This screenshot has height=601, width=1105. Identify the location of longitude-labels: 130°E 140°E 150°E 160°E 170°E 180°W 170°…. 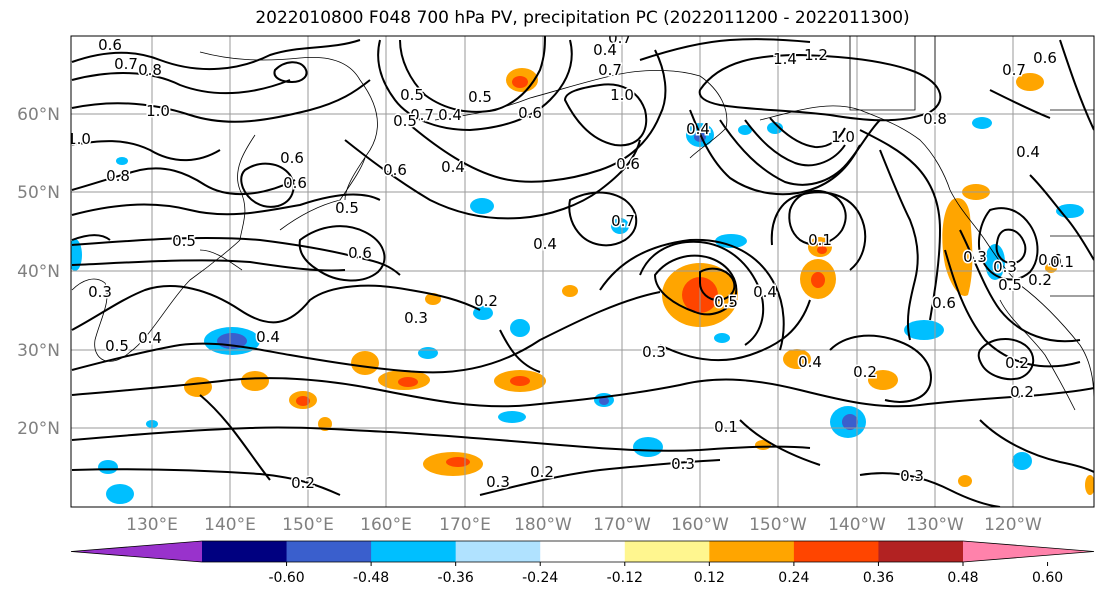
(584, 525).